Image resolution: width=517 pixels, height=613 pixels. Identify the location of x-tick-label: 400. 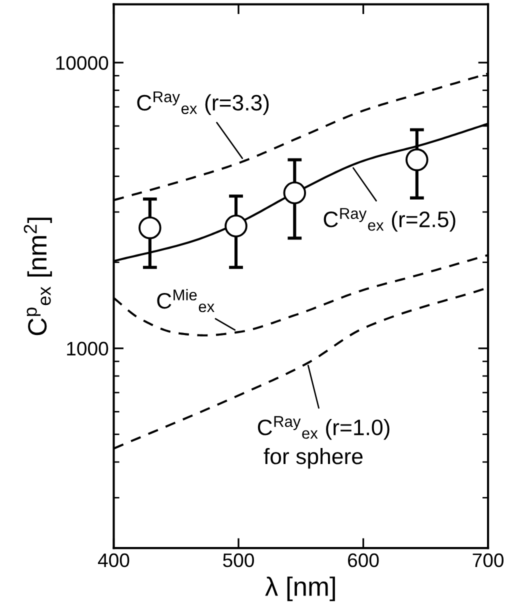
(114, 560).